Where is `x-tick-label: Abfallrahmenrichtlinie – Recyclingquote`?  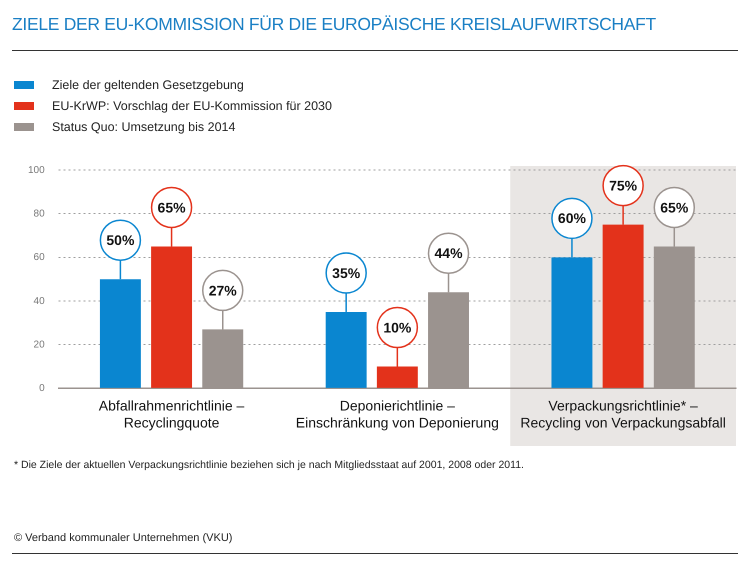 x-tick-label: Abfallrahmenrichtlinie – Recyclingquote is located at coordinates (171, 414).